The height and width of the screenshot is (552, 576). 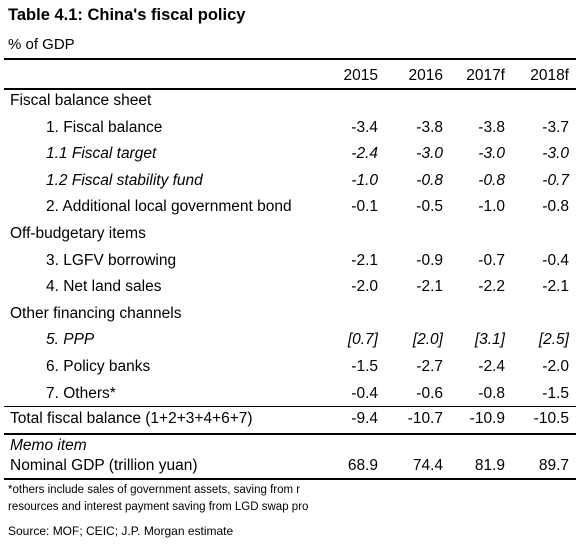 I want to click on memo-label: Memo item, so click(x=48, y=445).